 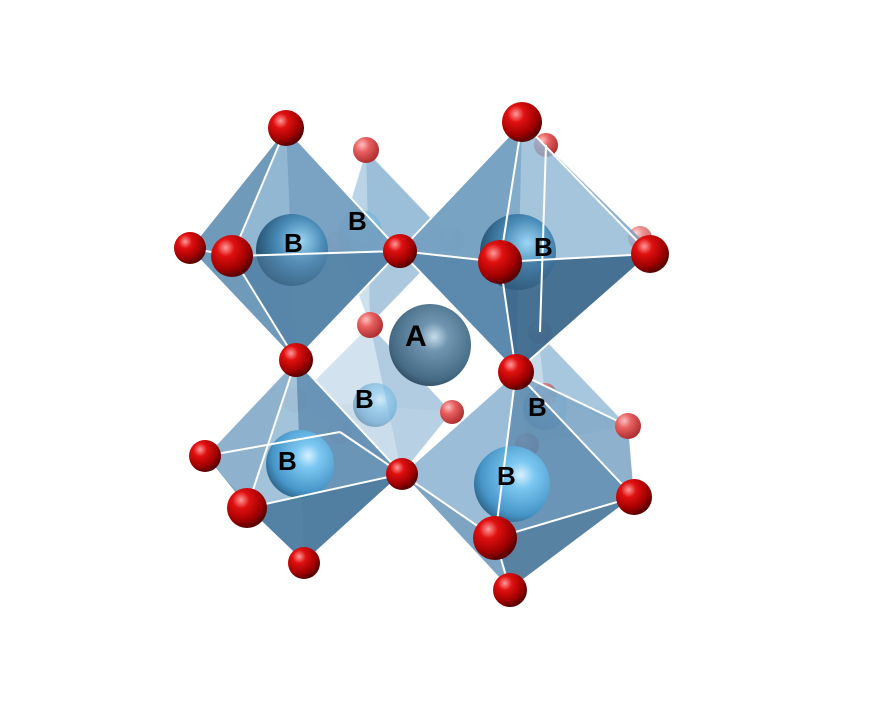 I want to click on label-b-mid-back: B, so click(x=364, y=399).